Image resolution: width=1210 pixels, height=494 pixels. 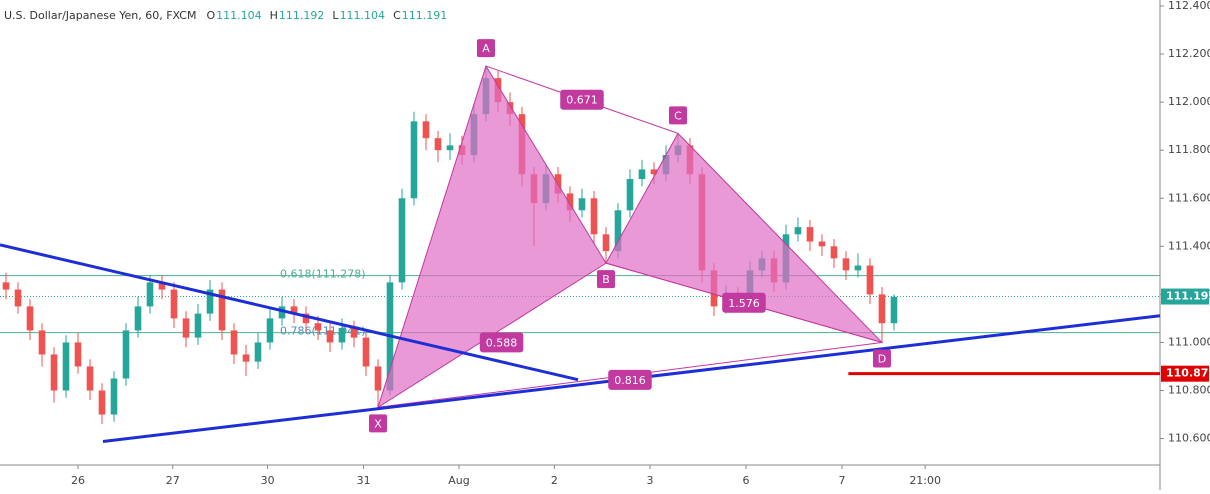 What do you see at coordinates (364, 480) in the screenshot?
I see `x-tick-label: 31` at bounding box center [364, 480].